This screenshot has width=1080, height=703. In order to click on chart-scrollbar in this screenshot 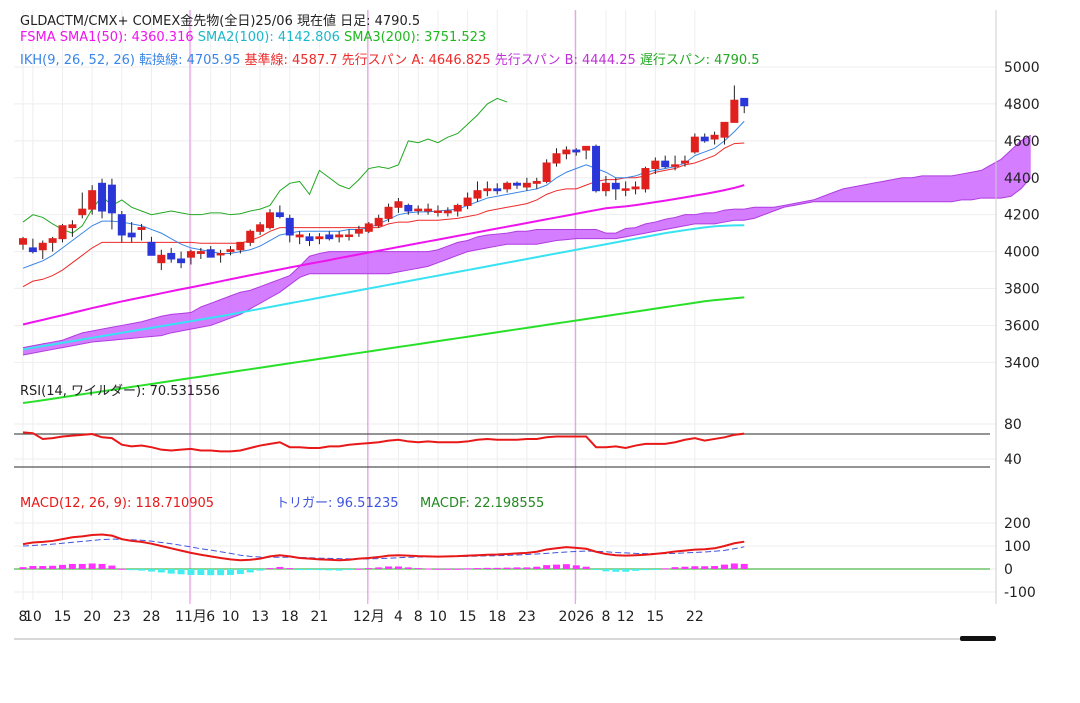, I will do `click(505, 639)`.